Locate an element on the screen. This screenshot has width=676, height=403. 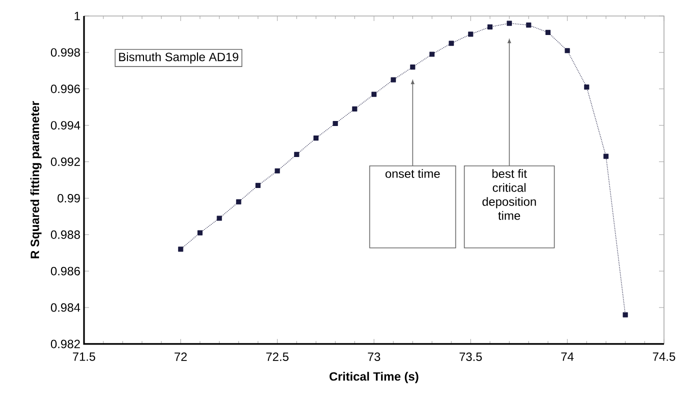
x-tick-label: 71.5 is located at coordinates (84, 356).